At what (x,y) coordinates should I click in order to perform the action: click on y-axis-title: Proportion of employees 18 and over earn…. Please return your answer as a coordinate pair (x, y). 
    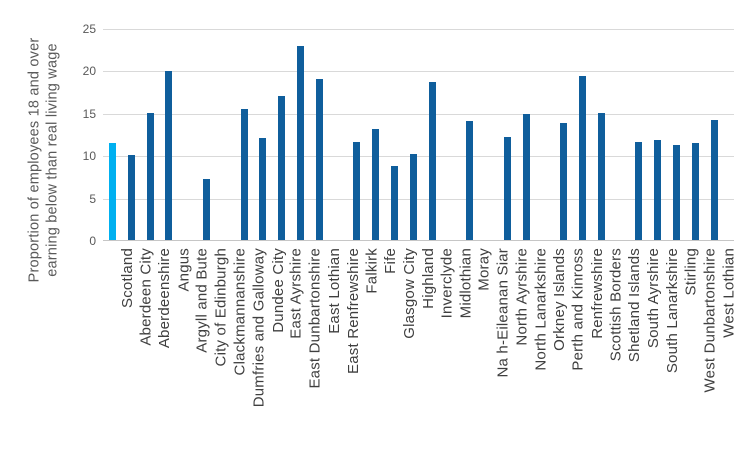
    Looking at the image, I should click on (44, 160).